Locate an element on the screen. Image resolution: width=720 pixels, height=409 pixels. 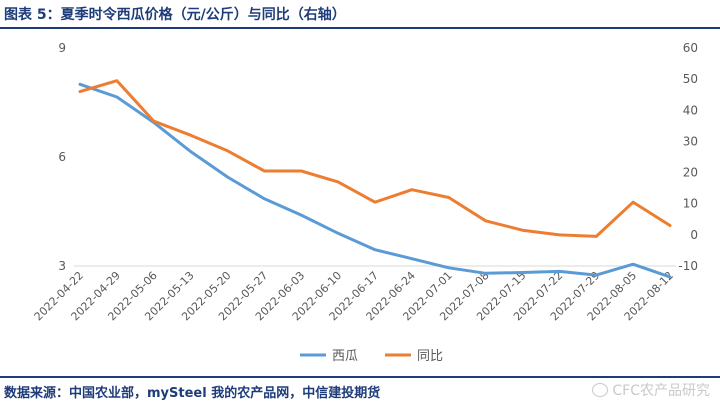
y-right-tick-label: 10 is located at coordinates (690, 204).